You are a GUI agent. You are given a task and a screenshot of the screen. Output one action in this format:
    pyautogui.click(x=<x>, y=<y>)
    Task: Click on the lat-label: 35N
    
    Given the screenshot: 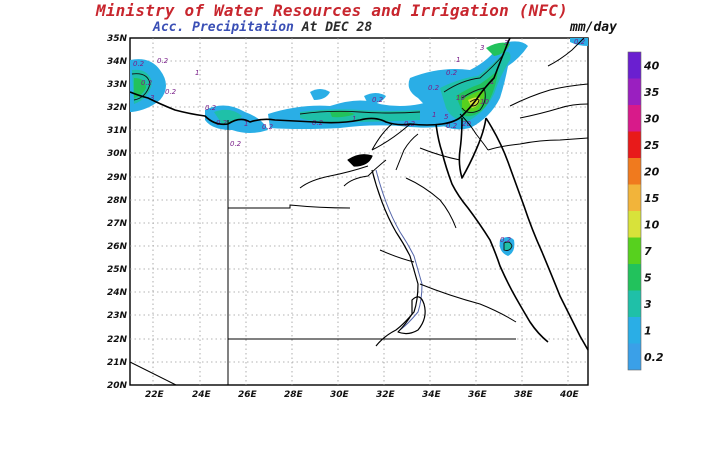 What is the action you would take?
    pyautogui.click(x=117, y=39)
    